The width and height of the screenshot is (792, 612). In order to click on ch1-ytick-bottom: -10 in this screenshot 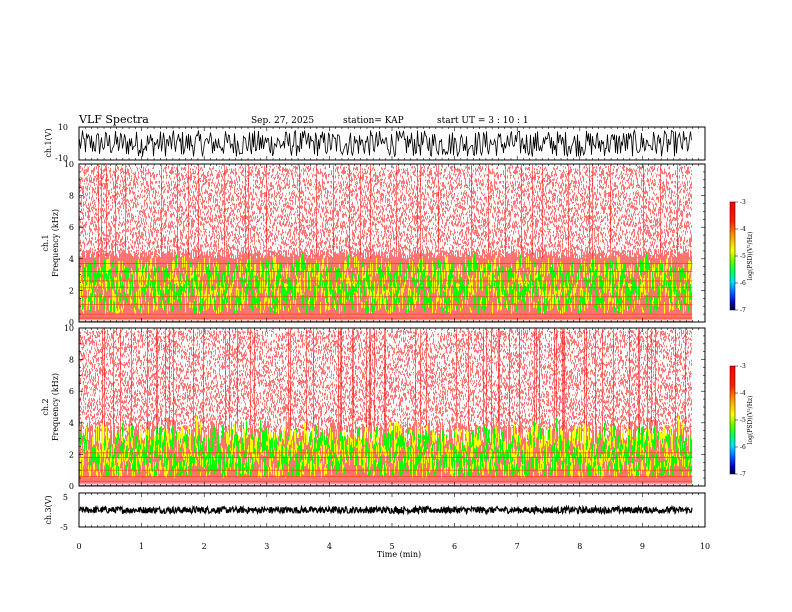, I will do `click(61, 158)`.